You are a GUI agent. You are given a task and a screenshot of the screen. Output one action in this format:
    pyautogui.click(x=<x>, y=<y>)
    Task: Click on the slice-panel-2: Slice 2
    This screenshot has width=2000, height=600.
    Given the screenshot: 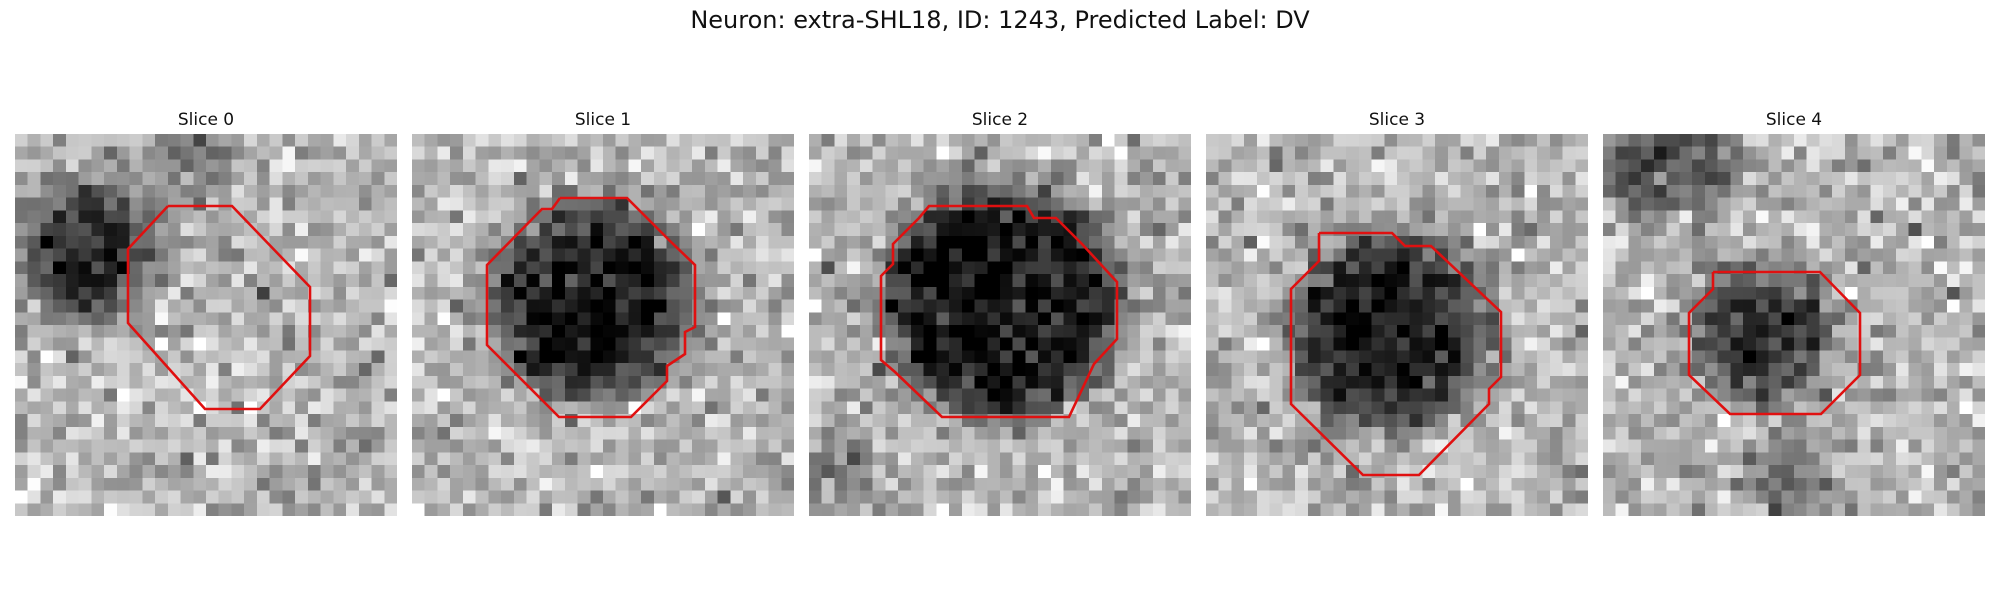 What is the action you would take?
    pyautogui.click(x=1000, y=312)
    